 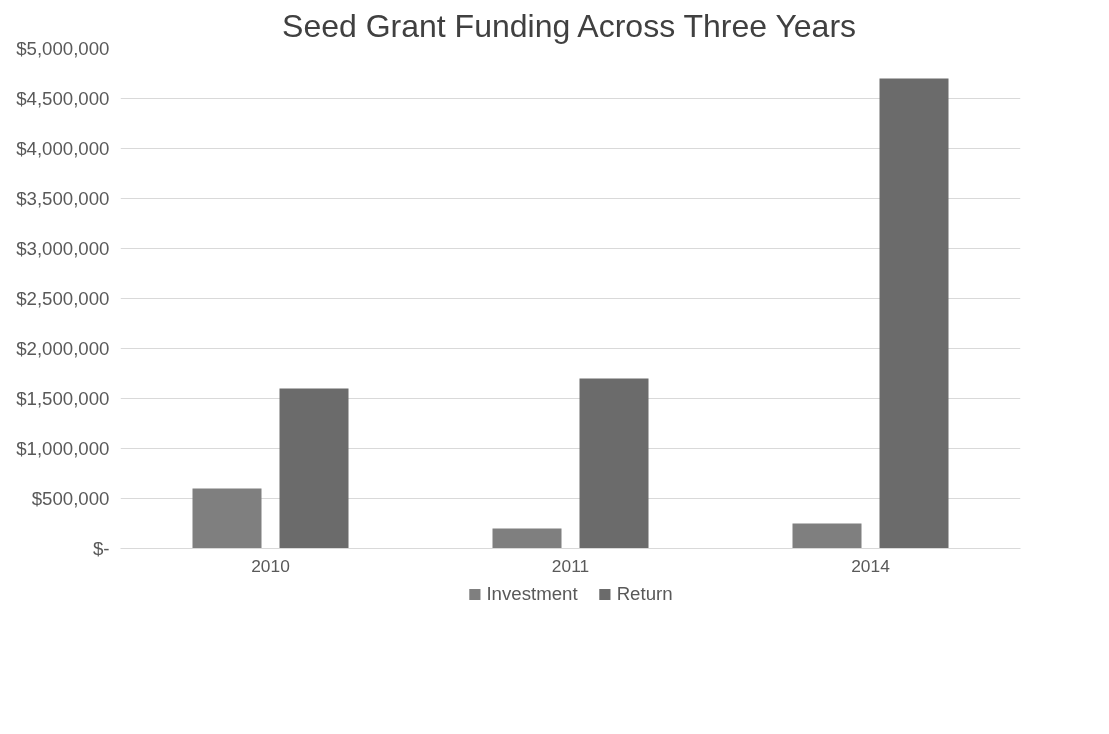 What do you see at coordinates (644, 594) in the screenshot?
I see `legend-label: Return` at bounding box center [644, 594].